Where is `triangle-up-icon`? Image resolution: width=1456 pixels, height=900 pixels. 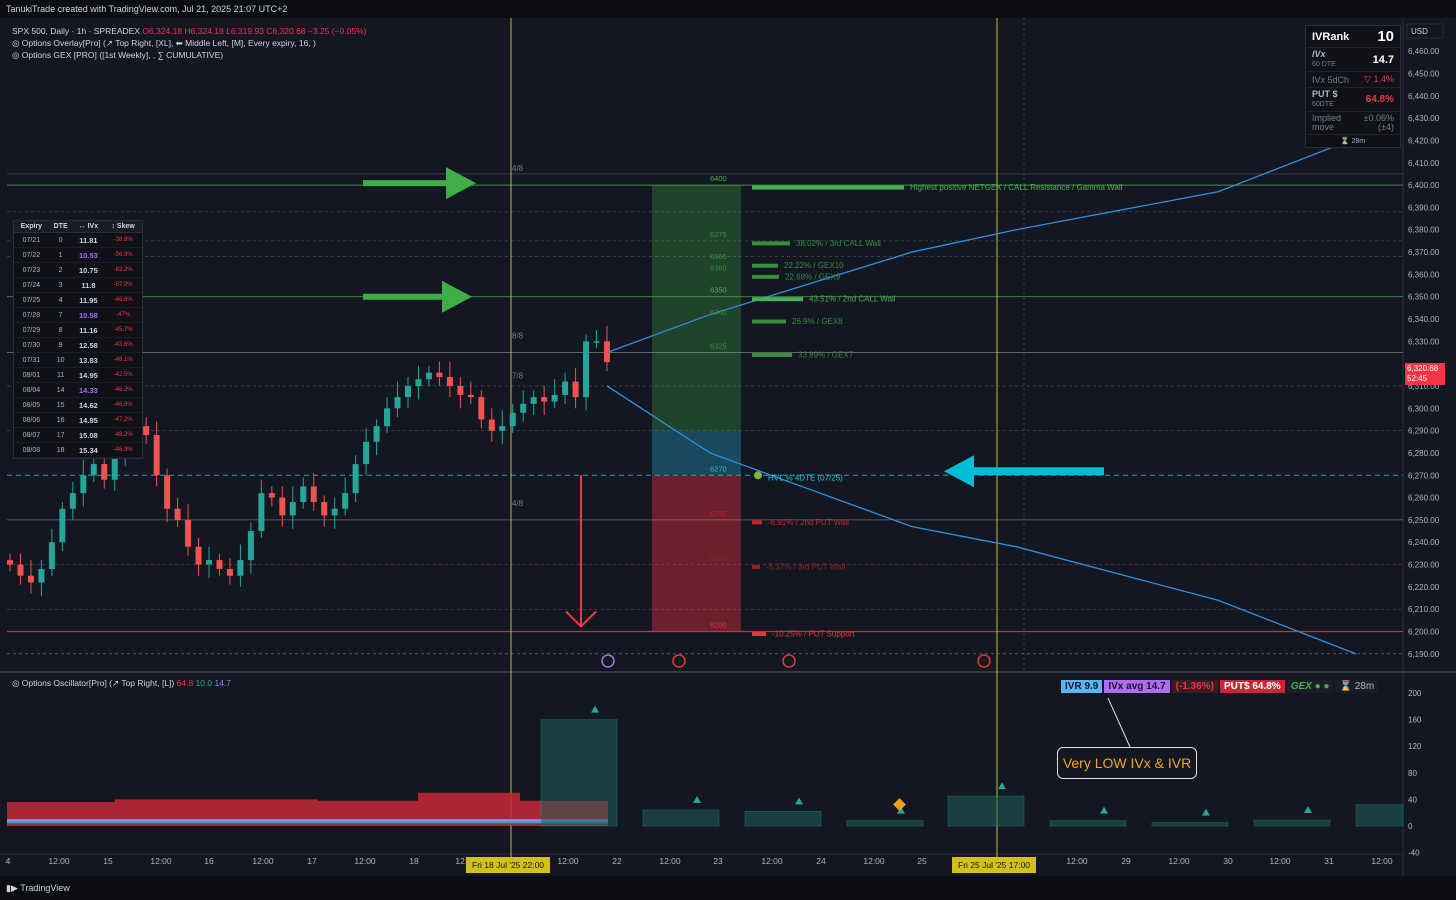
triangle-up-icon is located at coordinates (697, 800).